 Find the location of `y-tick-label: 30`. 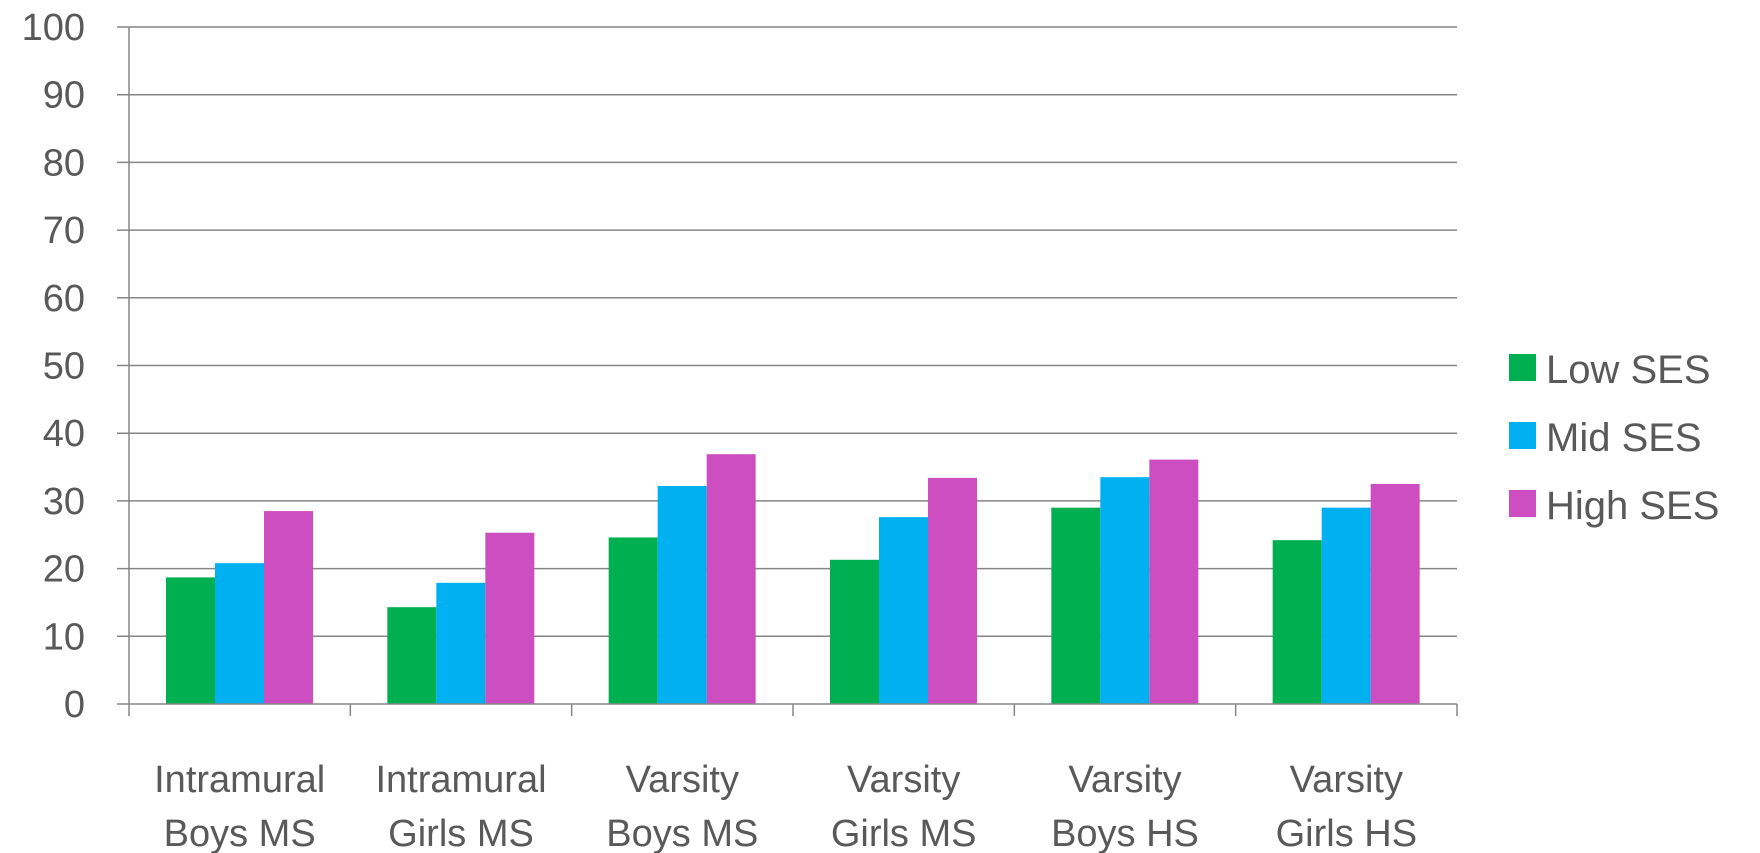

y-tick-label: 30 is located at coordinates (64, 502).